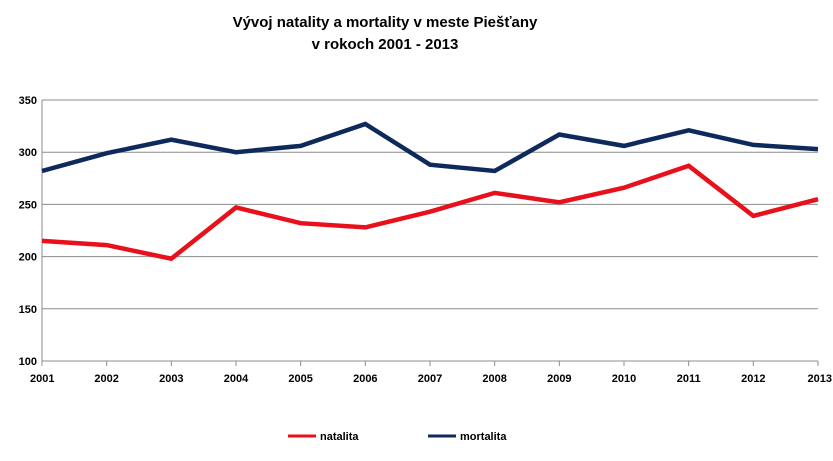 The height and width of the screenshot is (461, 833). Describe the element at coordinates (171, 379) in the screenshot. I see `x-tick-label-2003: 2003` at that location.